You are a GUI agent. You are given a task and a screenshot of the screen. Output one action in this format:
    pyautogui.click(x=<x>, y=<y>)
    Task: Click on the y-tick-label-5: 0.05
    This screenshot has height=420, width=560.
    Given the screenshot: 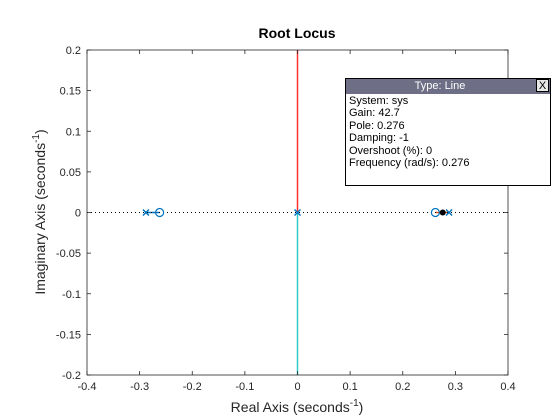 What is the action you would take?
    pyautogui.click(x=70, y=173)
    